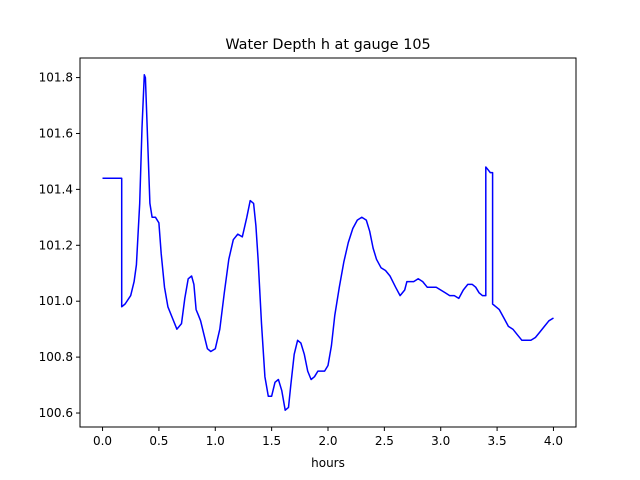 The width and height of the screenshot is (640, 480). Describe the element at coordinates (56, 78) in the screenshot. I see `y-tick-label: 101.8` at that location.